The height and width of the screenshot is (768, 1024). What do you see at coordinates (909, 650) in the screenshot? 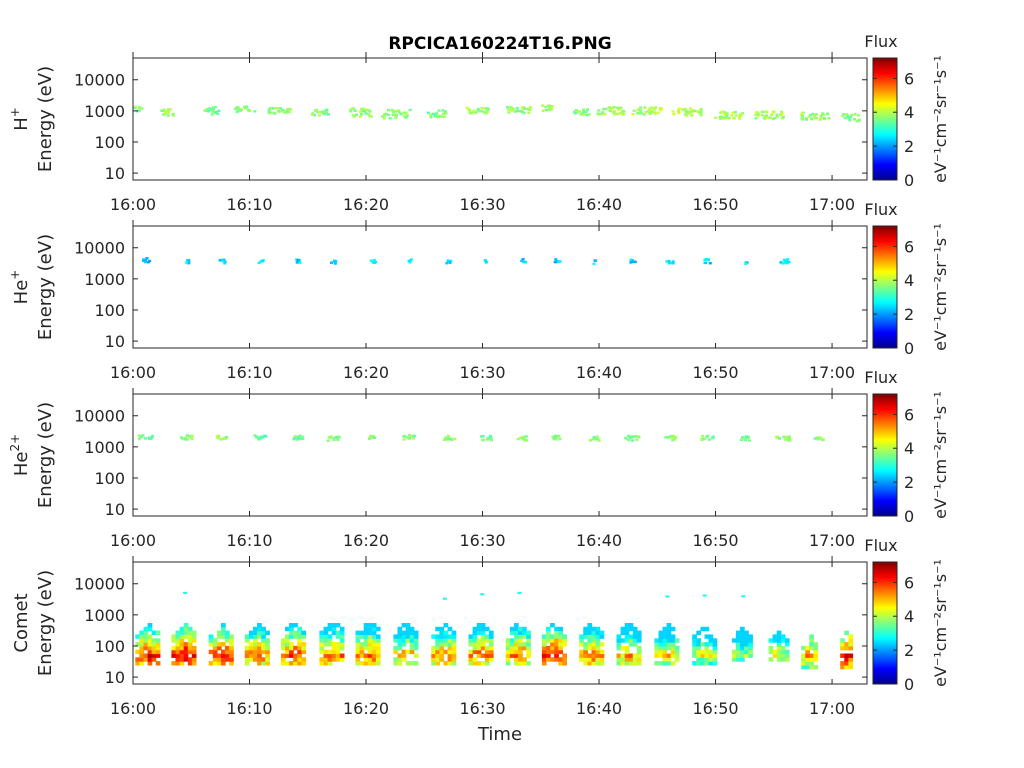
I see `colorbar-tick-label: 2` at bounding box center [909, 650].